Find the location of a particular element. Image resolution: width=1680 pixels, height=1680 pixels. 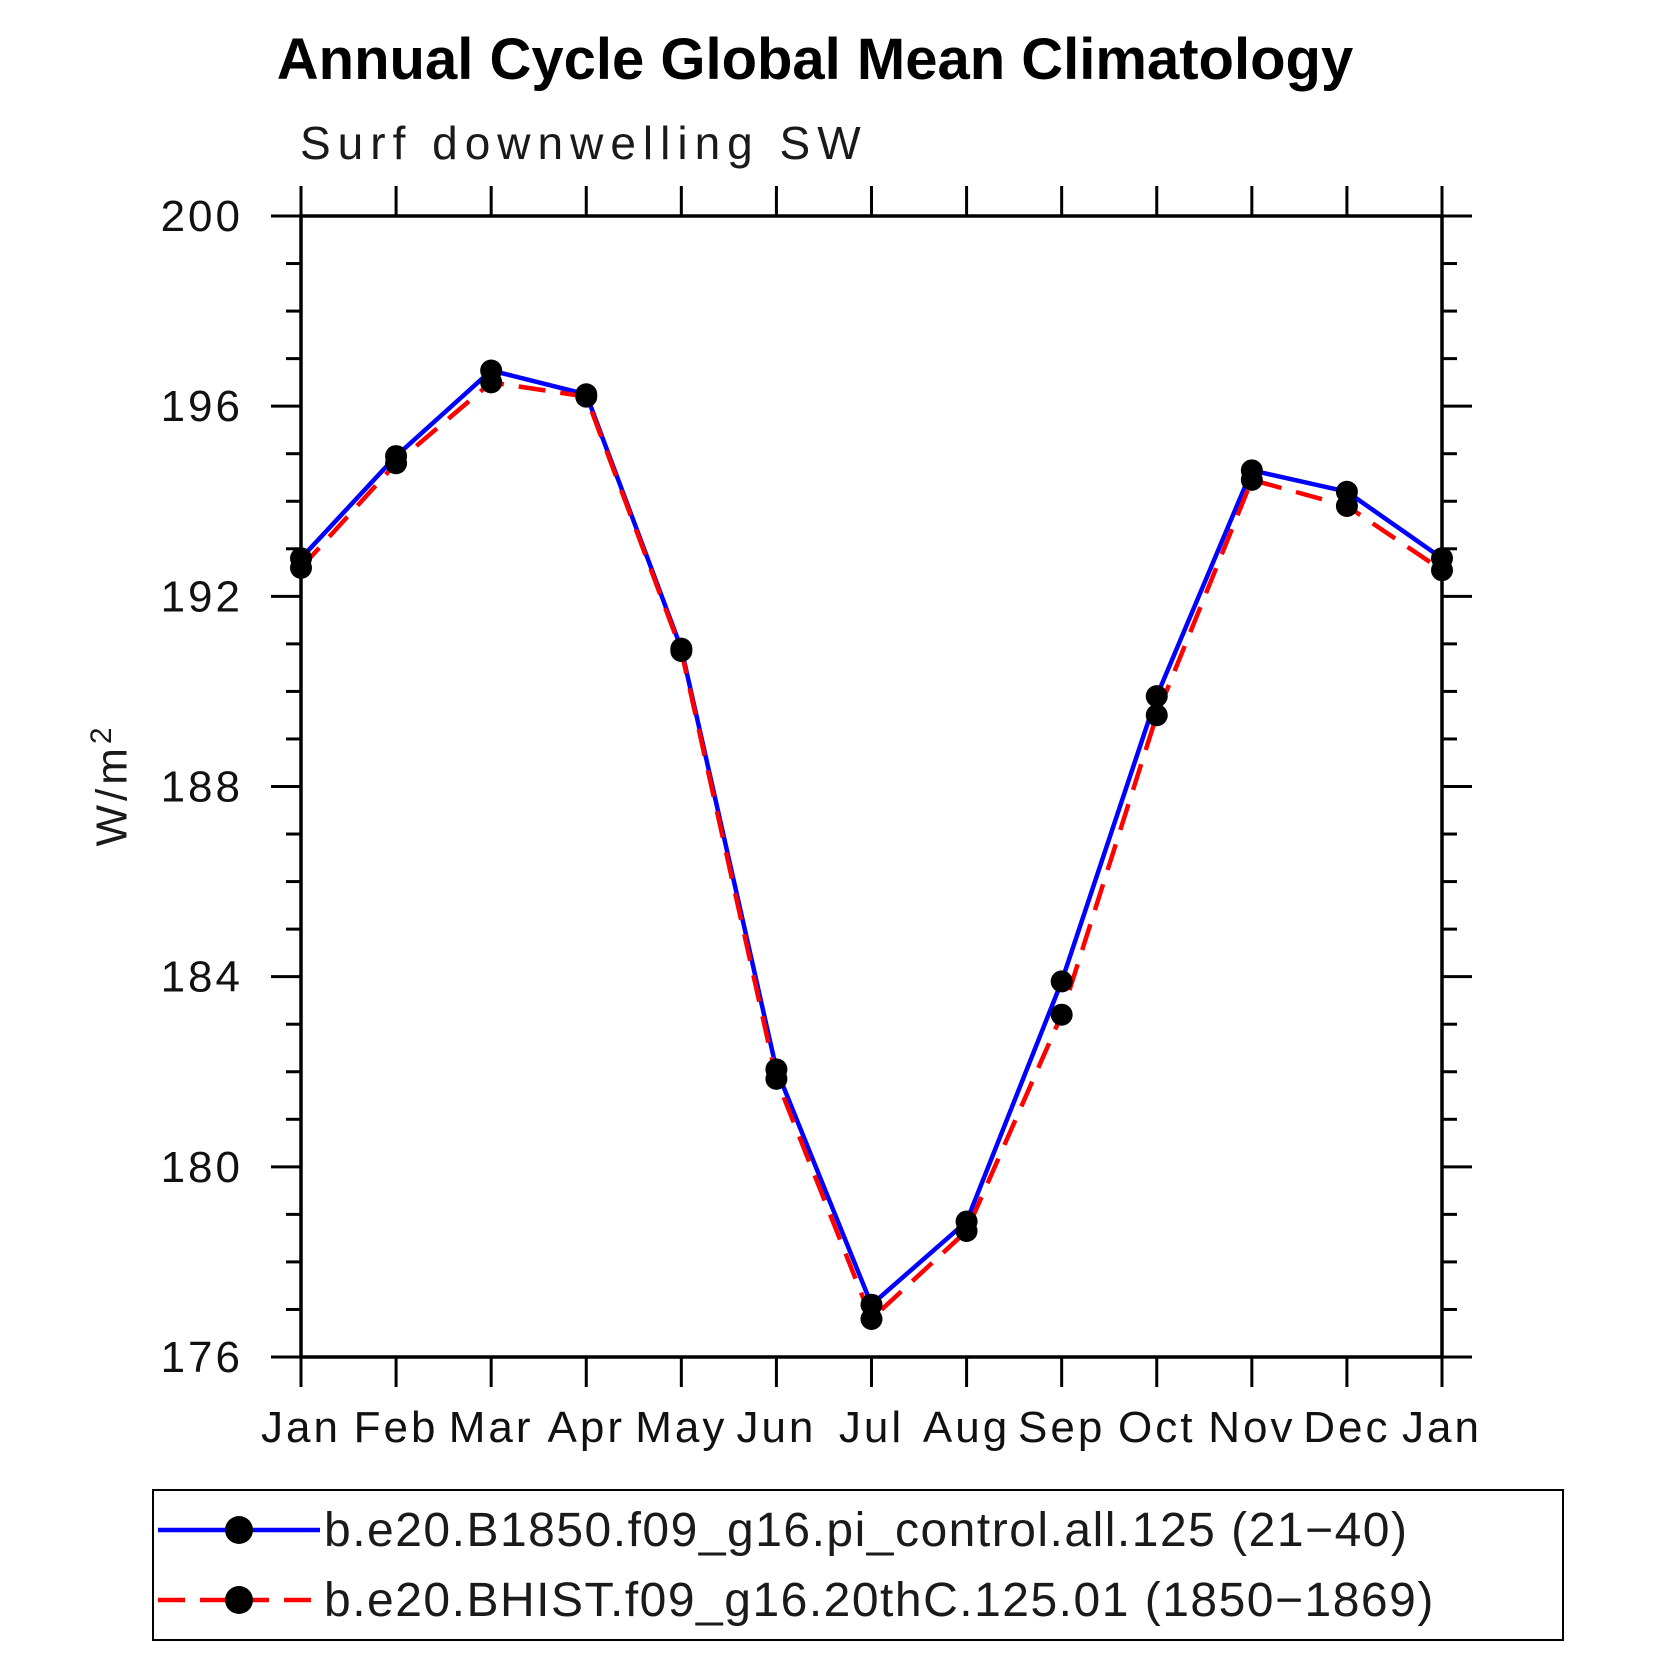

legend-line-sample-solid is located at coordinates (239, 1530).